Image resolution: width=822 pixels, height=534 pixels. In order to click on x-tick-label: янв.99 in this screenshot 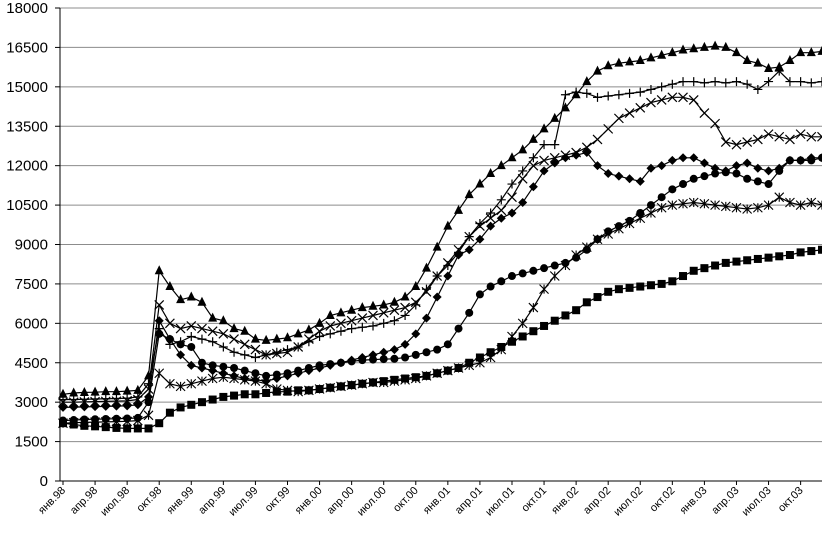, I will do `click(180, 501)`.